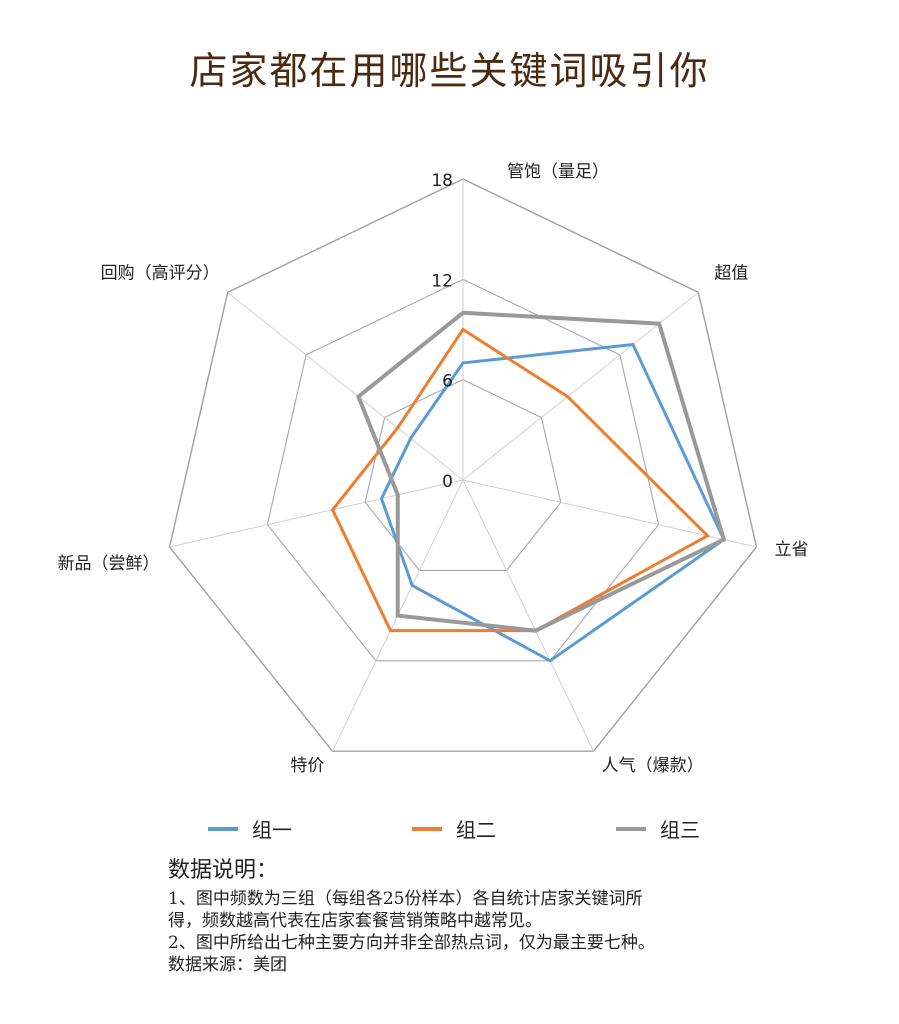  What do you see at coordinates (160, 273) in the screenshot?
I see `axis-label-6: 回购（高评分）` at bounding box center [160, 273].